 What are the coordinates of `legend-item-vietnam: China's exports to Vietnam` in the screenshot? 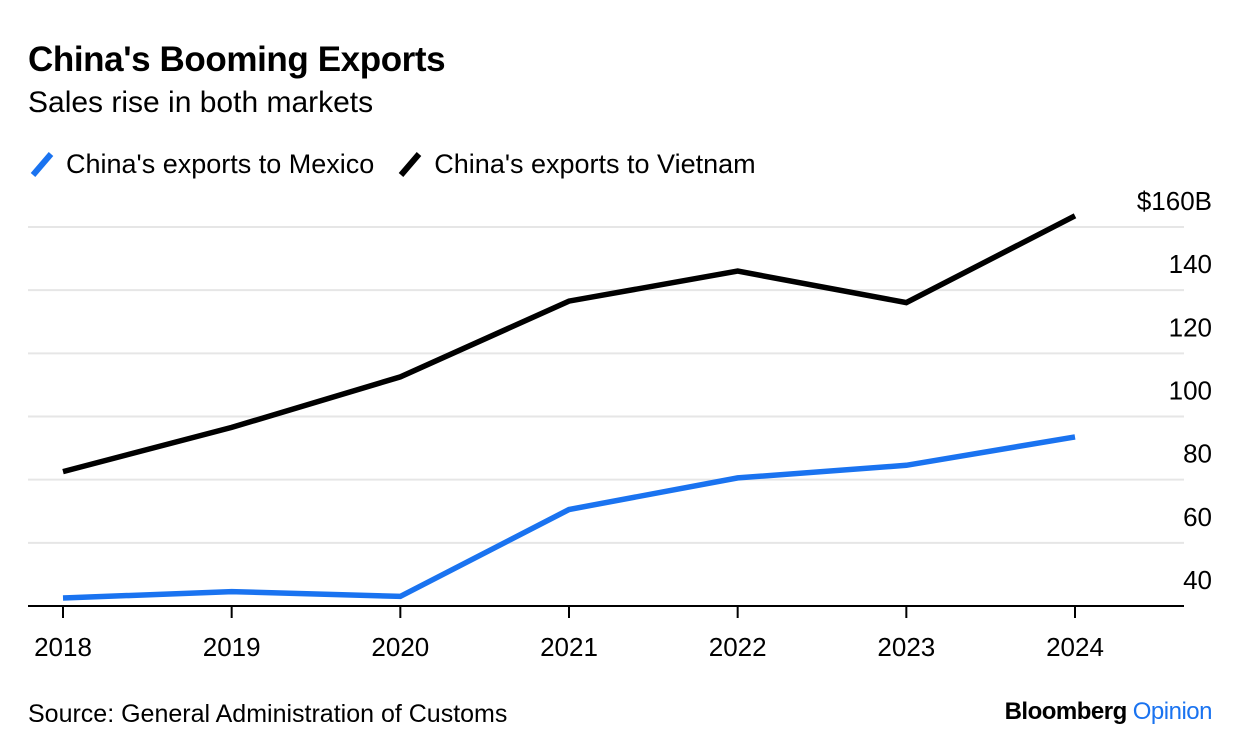 It's located at (576, 164).